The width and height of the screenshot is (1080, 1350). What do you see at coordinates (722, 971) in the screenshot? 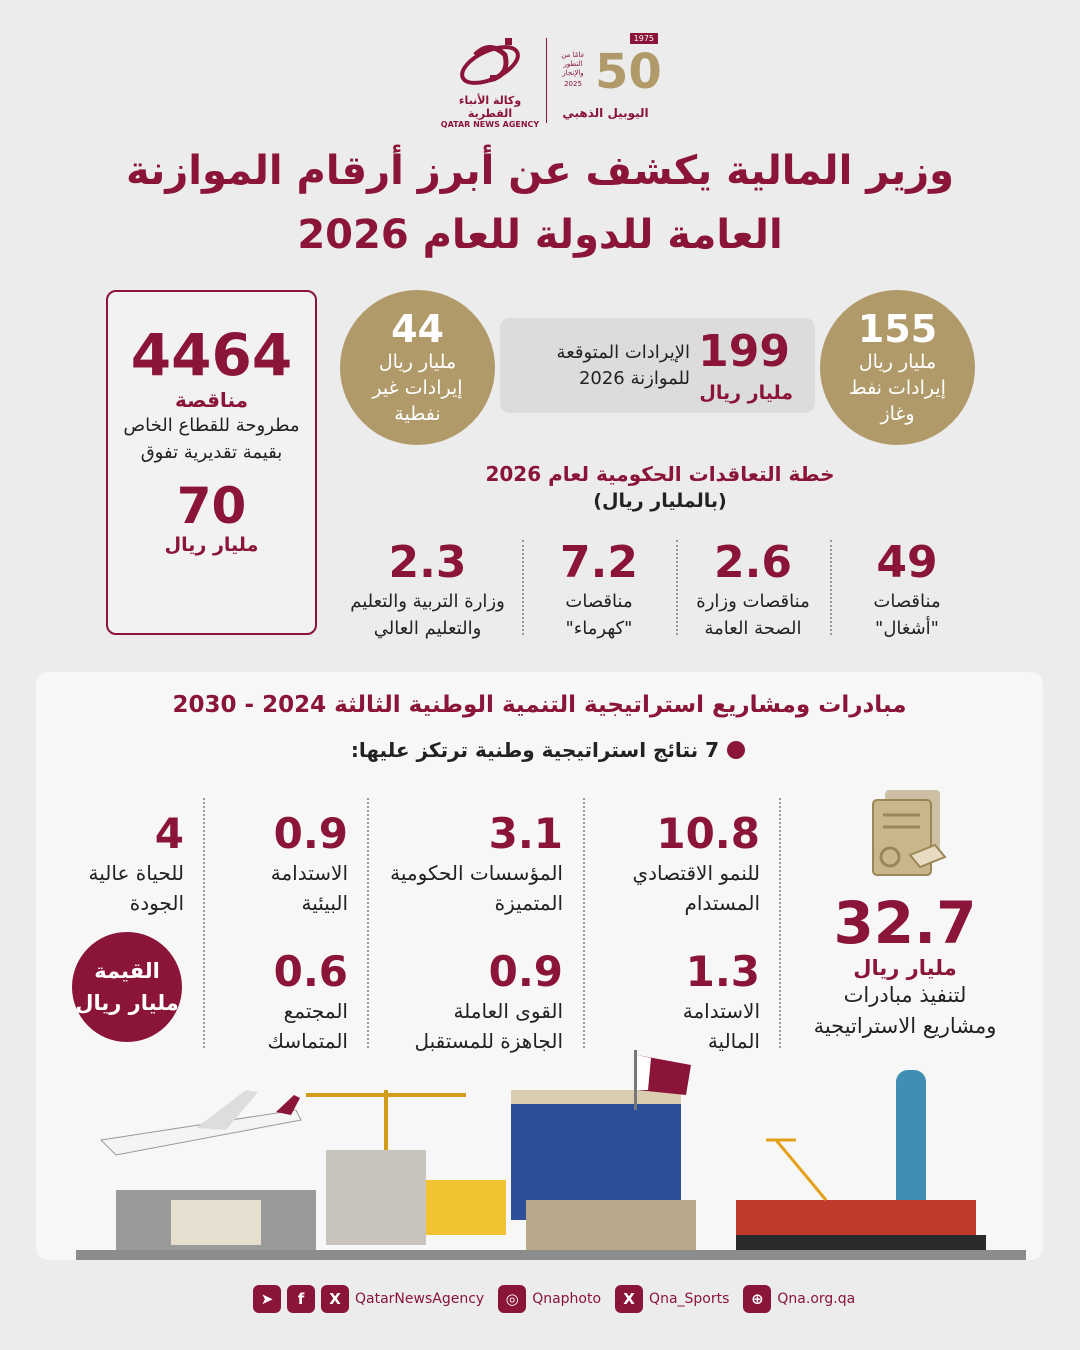
I see `item-value: 1.3` at bounding box center [722, 971].